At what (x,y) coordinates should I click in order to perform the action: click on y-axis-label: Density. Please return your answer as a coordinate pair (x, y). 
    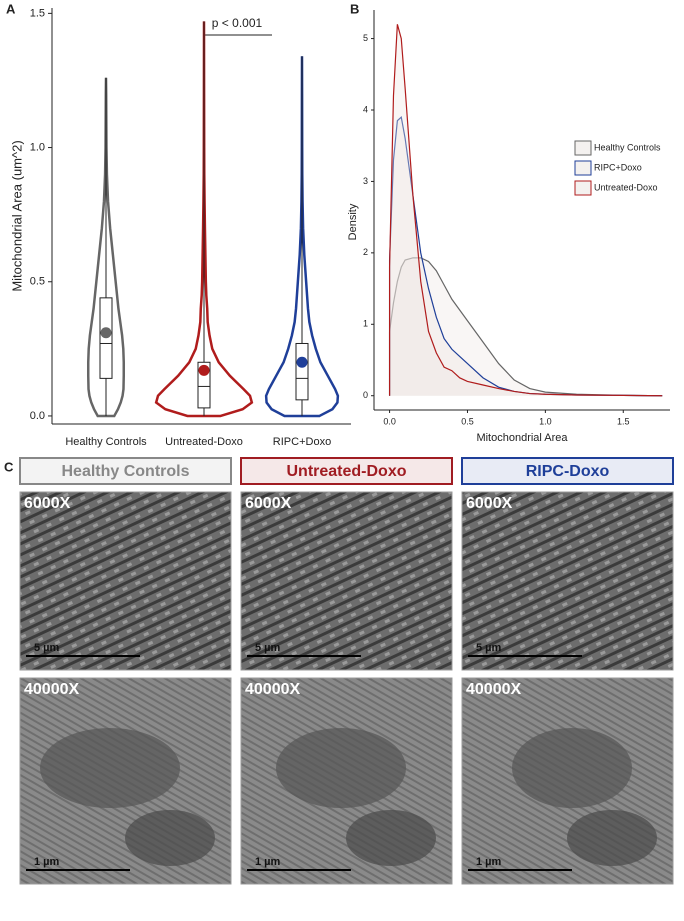
    Looking at the image, I should click on (353, 221).